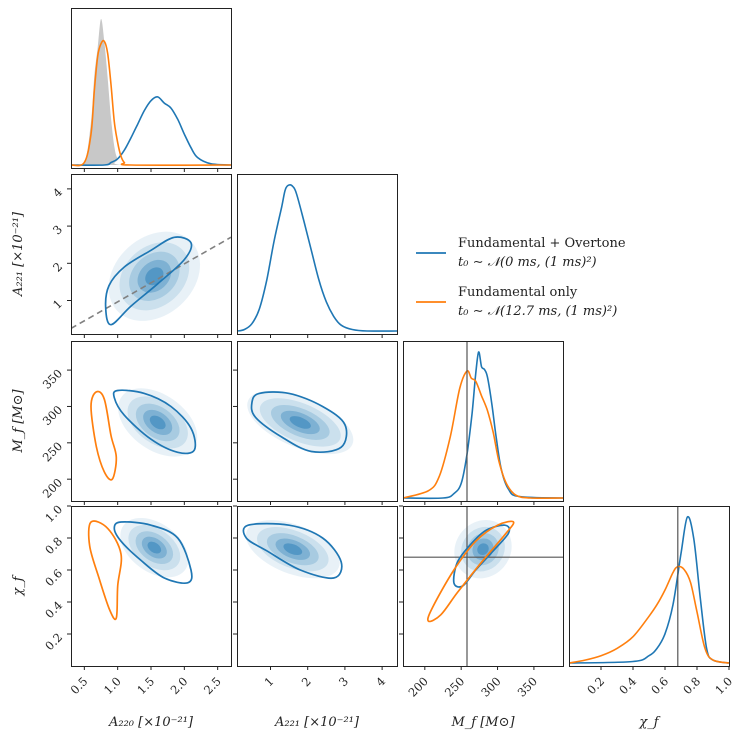 Image resolution: width=748 pixels, height=737 pixels. I want to click on x-tick-label-chif: 0.2, so click(595, 685).